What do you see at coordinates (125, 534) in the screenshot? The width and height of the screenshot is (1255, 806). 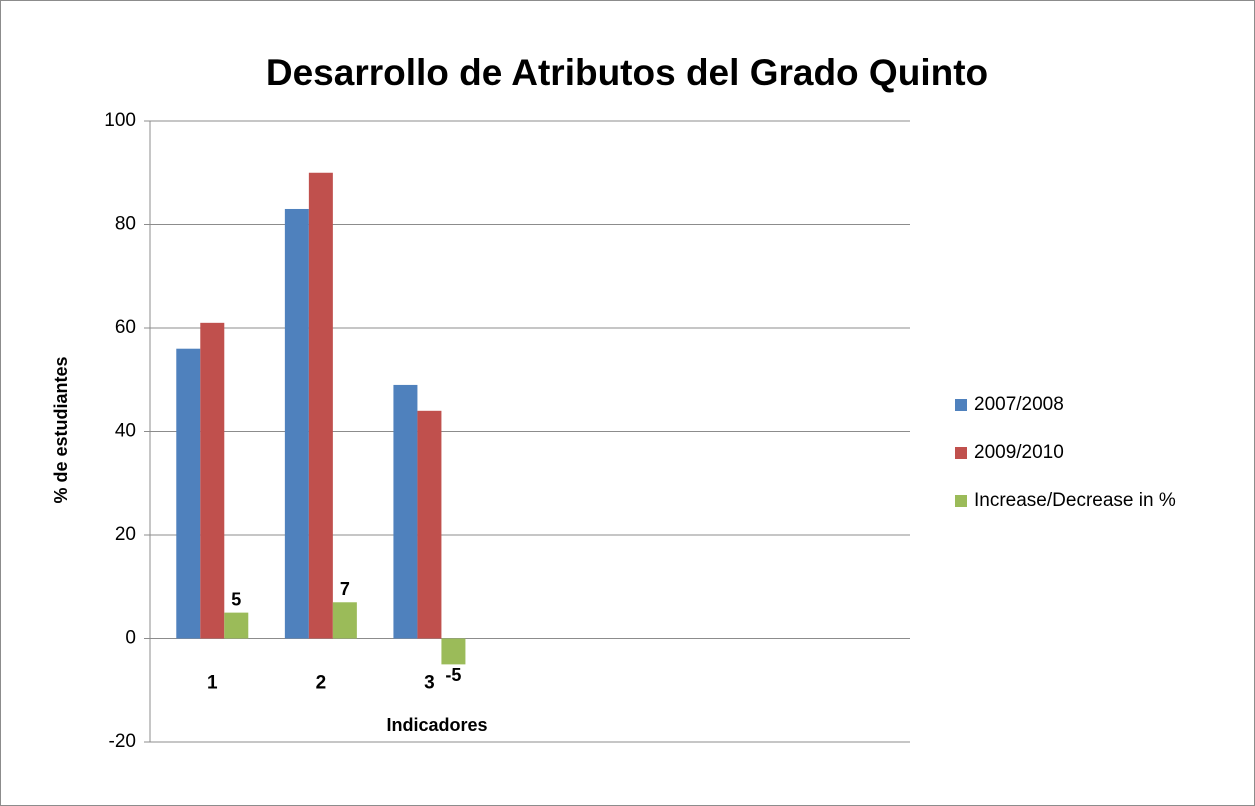 I see `y-tick-label: 20` at bounding box center [125, 534].